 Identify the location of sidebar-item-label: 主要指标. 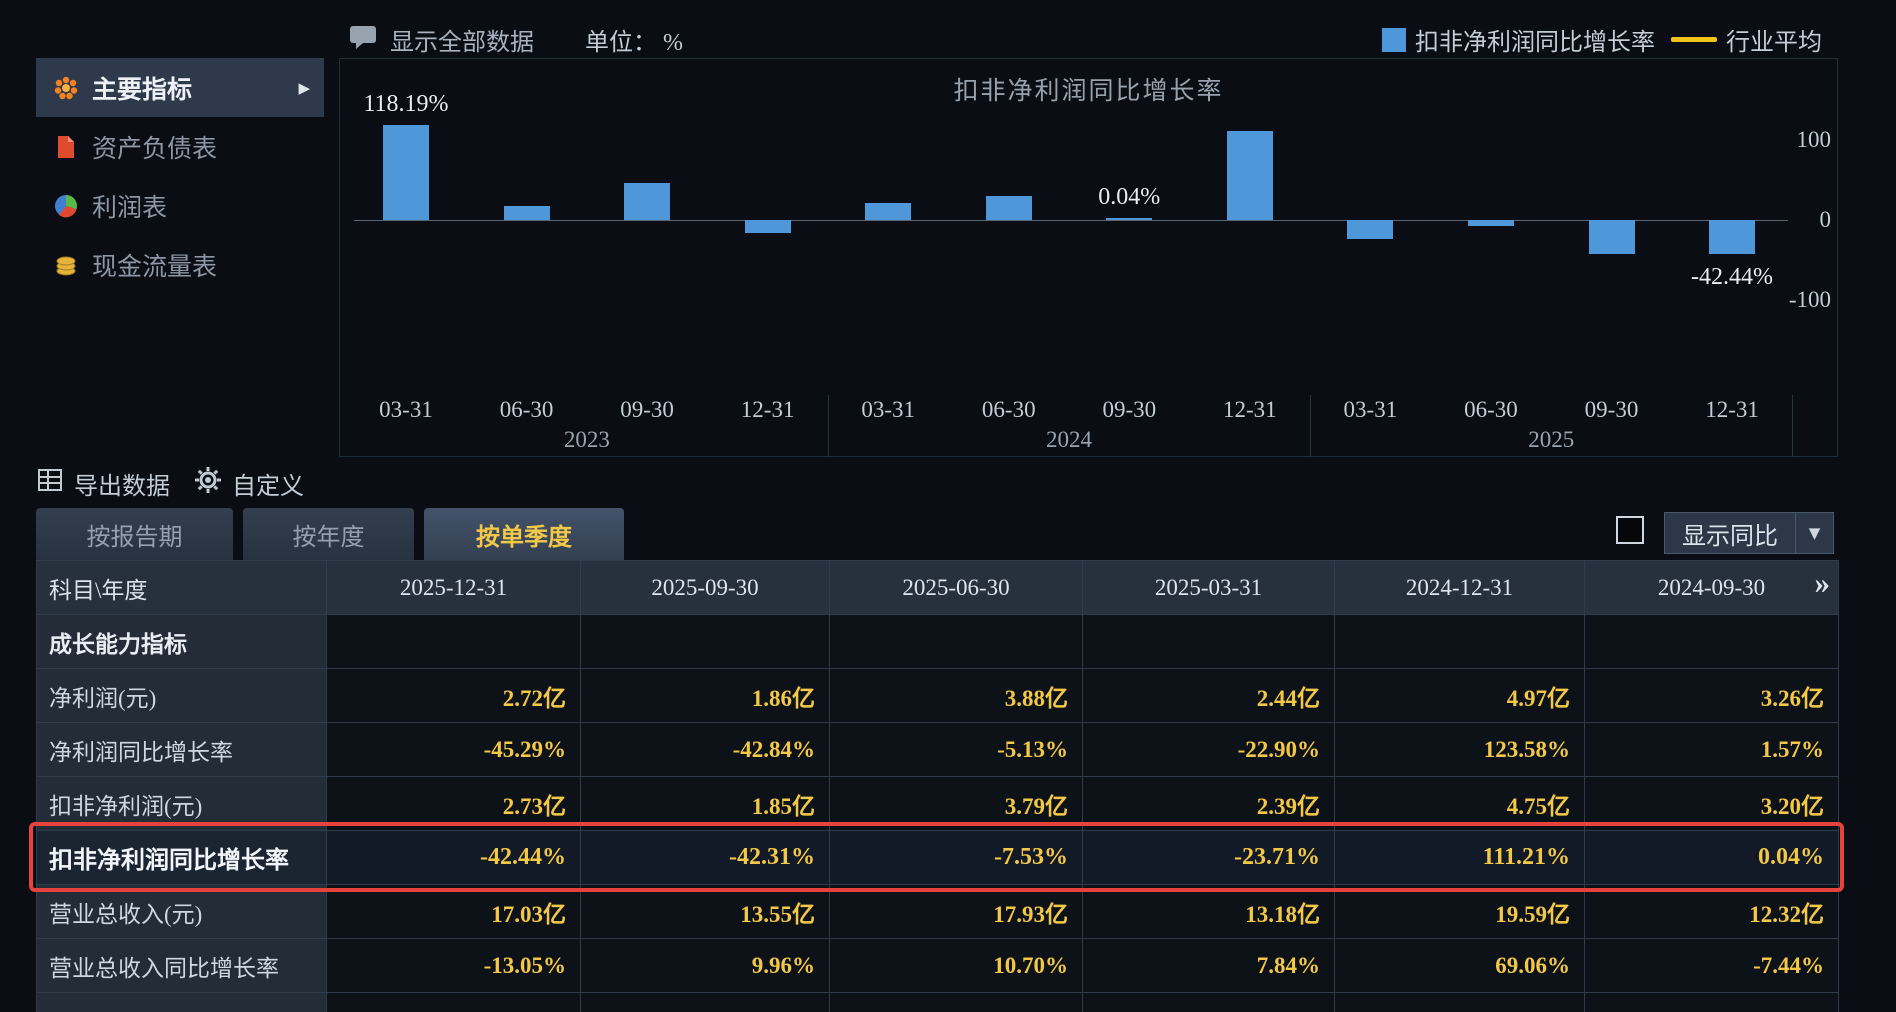
(142, 90).